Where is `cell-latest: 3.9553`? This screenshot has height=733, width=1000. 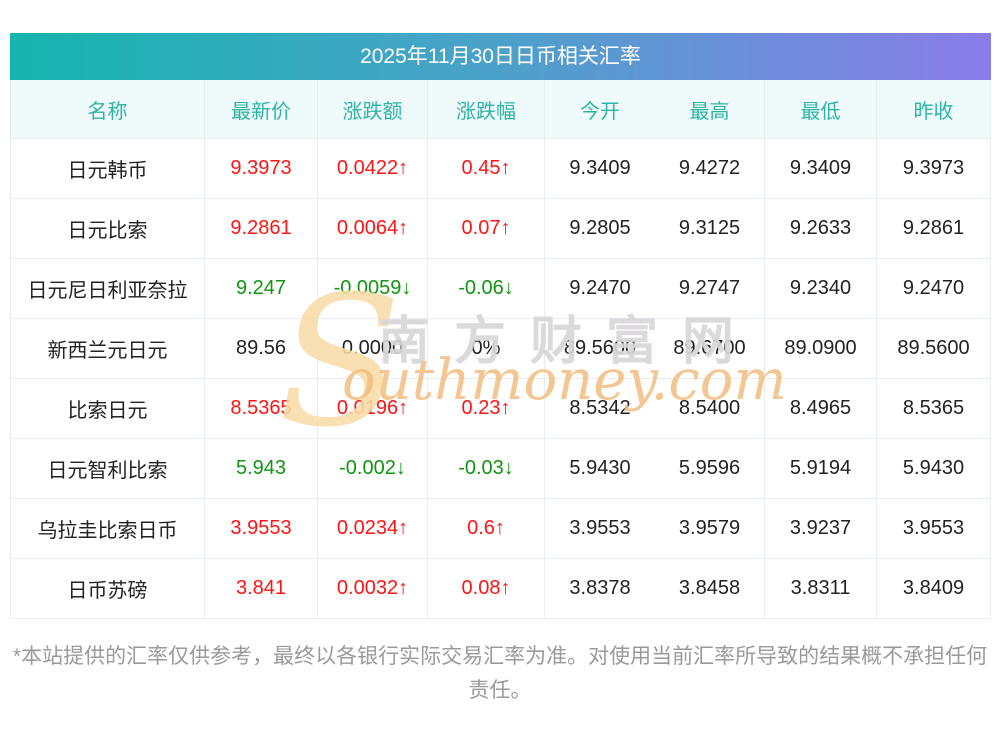 cell-latest: 3.9553 is located at coordinates (261, 529).